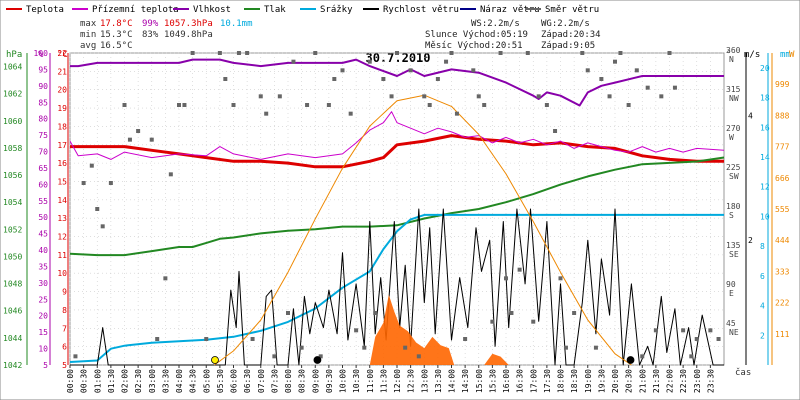 This screenshot has height=400, width=800. I want to click on x-tick-label: 21:00, so click(642, 381).